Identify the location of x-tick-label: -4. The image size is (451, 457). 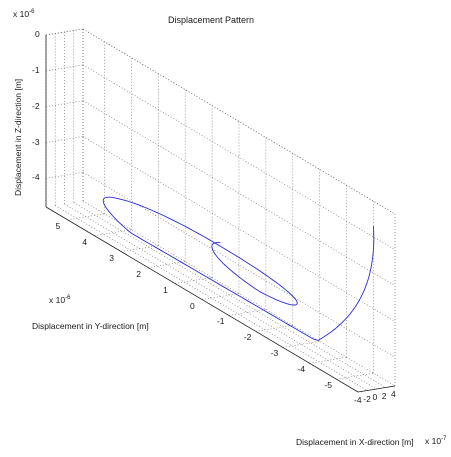
(358, 400).